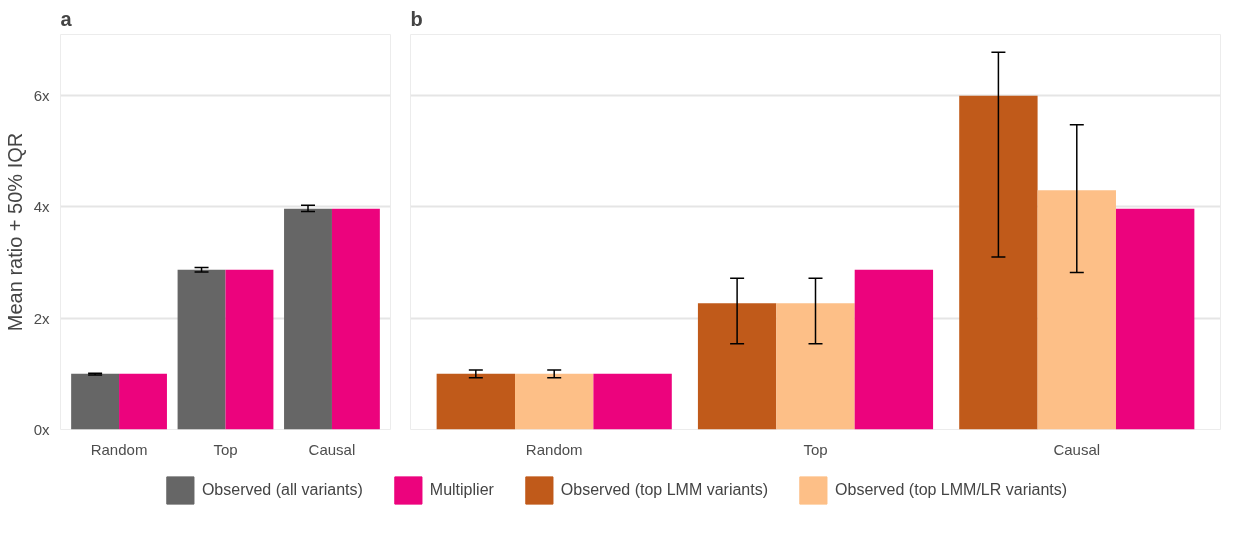 The image size is (1244, 537). What do you see at coordinates (664, 490) in the screenshot?
I see `legend-label: Observed (top LMM variants)` at bounding box center [664, 490].